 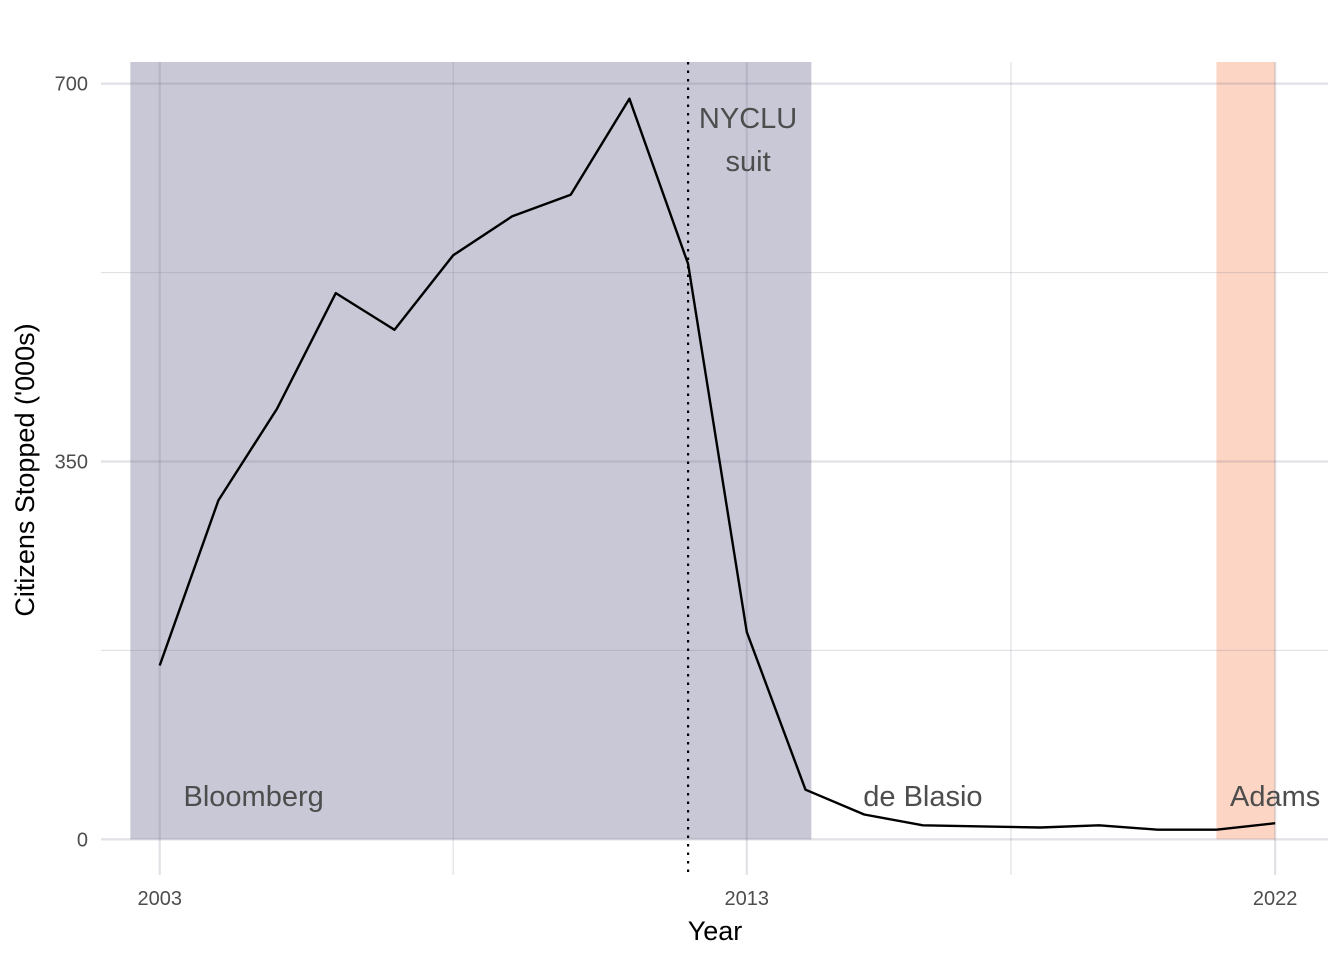 What do you see at coordinates (25, 469) in the screenshot?
I see `y-axis-title: Citizens Stopped ('000s)` at bounding box center [25, 469].